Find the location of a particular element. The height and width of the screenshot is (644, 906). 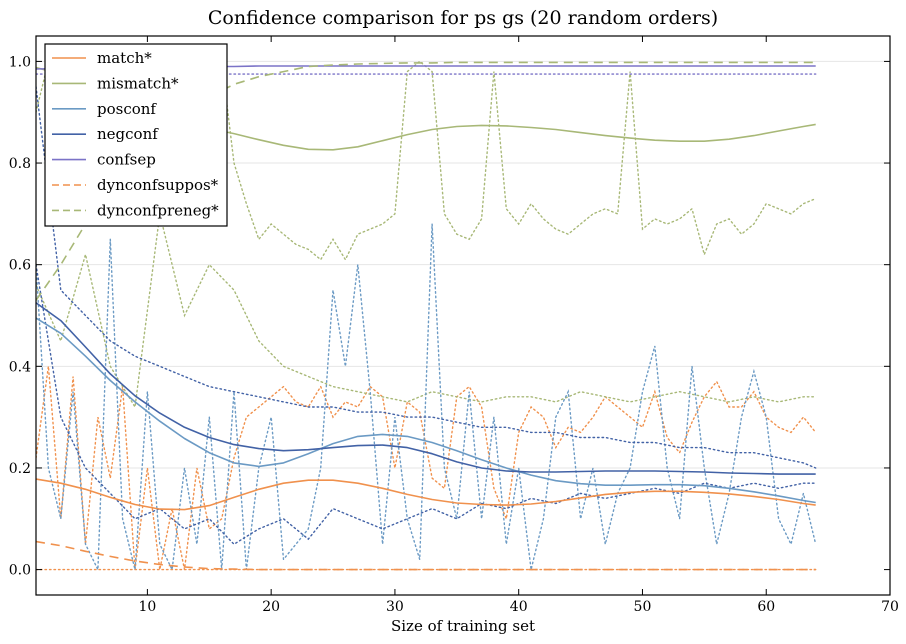

y-tick-label: 0.2 is located at coordinates (20, 469).